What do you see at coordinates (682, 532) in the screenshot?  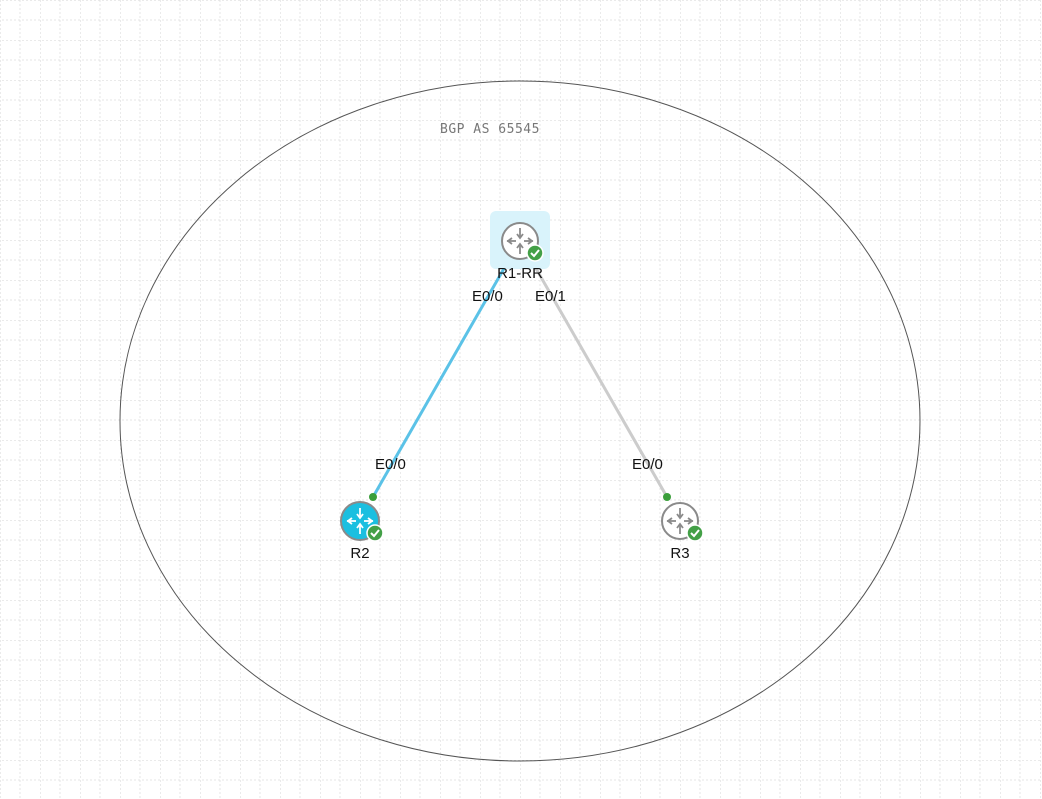 I see `node-r3: R3` at bounding box center [682, 532].